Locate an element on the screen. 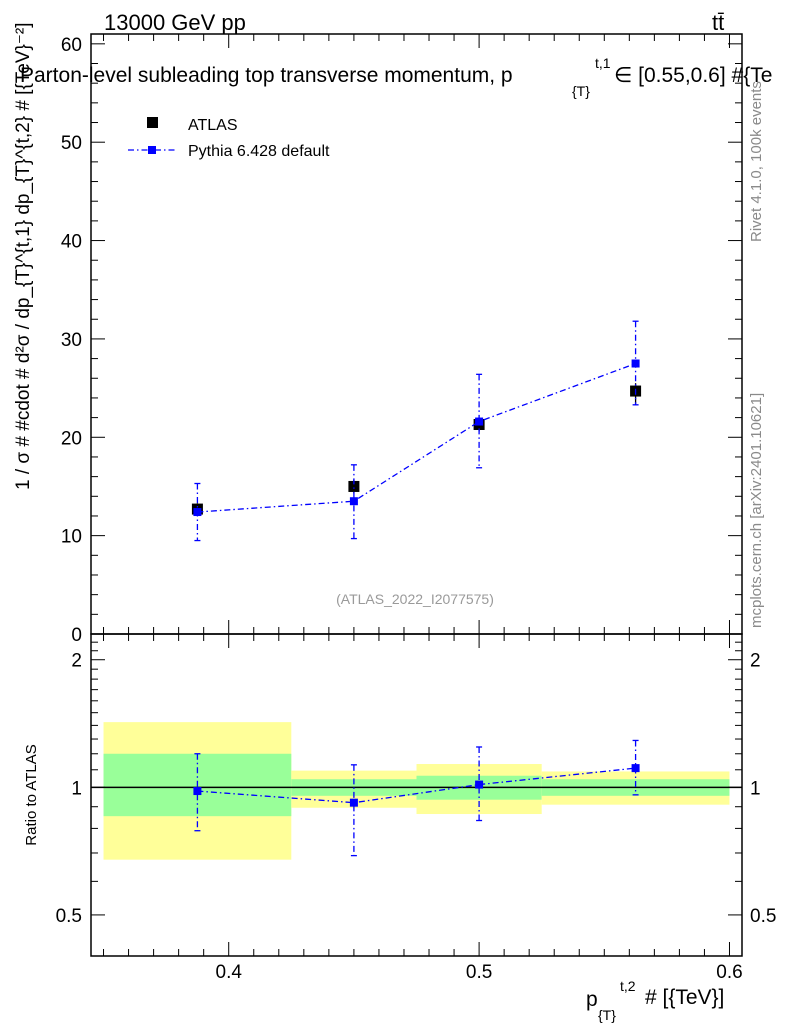  legend-marker-atlas is located at coordinates (152, 122).